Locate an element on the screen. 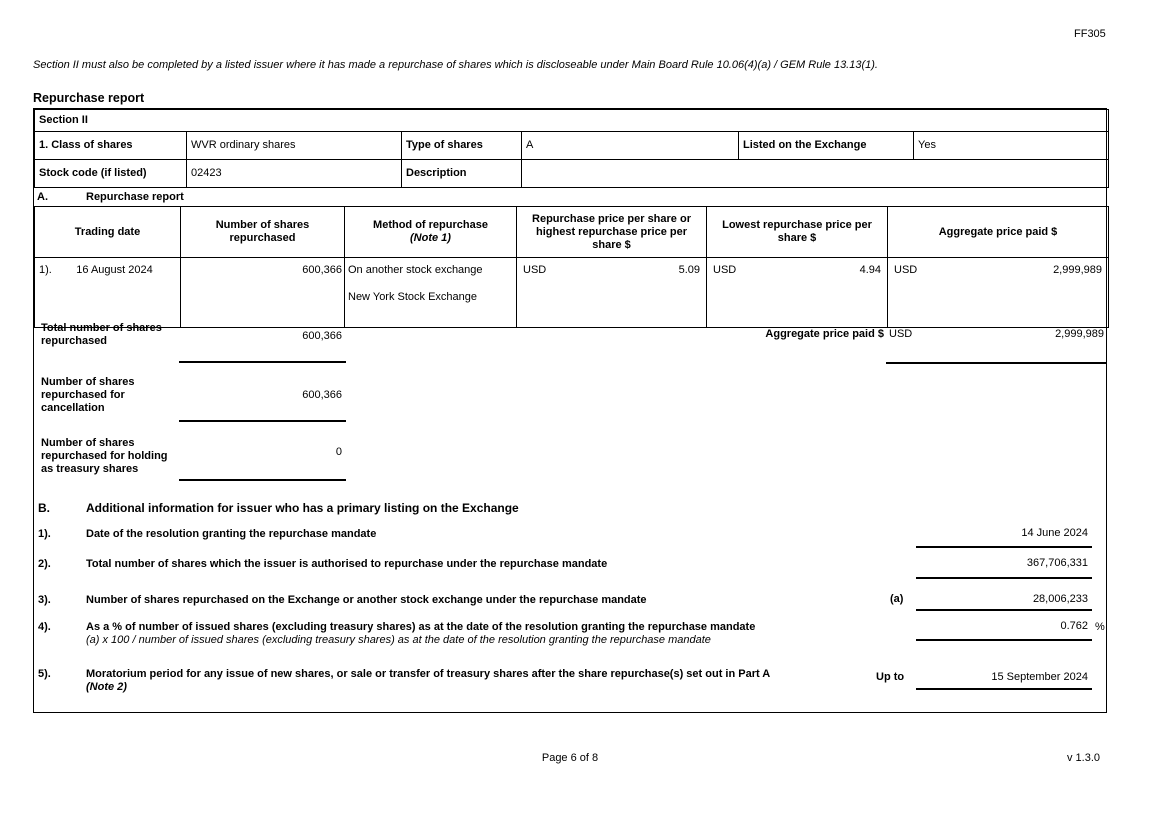  item5-note: (Note 2) is located at coordinates (106, 687).